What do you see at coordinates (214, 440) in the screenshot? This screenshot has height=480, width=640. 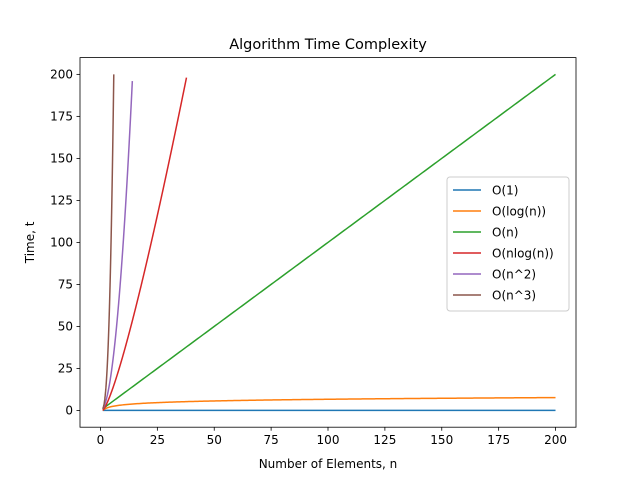 I see `x-tick-label: 50` at bounding box center [214, 440].